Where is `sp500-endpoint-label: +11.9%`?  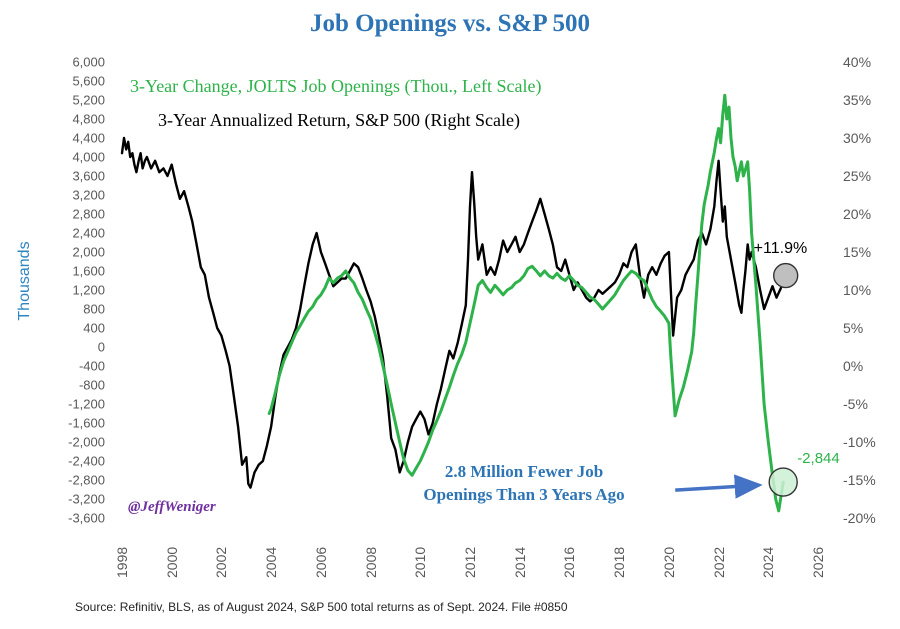
sp500-endpoint-label: +11.9% is located at coordinates (780, 248).